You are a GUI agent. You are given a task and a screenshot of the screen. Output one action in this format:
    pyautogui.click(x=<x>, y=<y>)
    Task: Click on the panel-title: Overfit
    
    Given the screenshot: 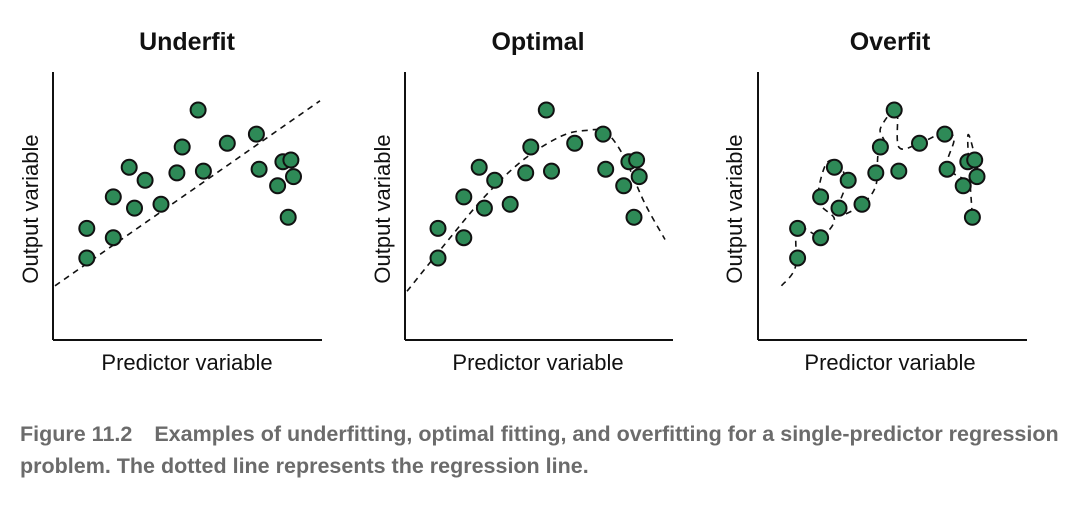 What is the action you would take?
    pyautogui.click(x=890, y=42)
    